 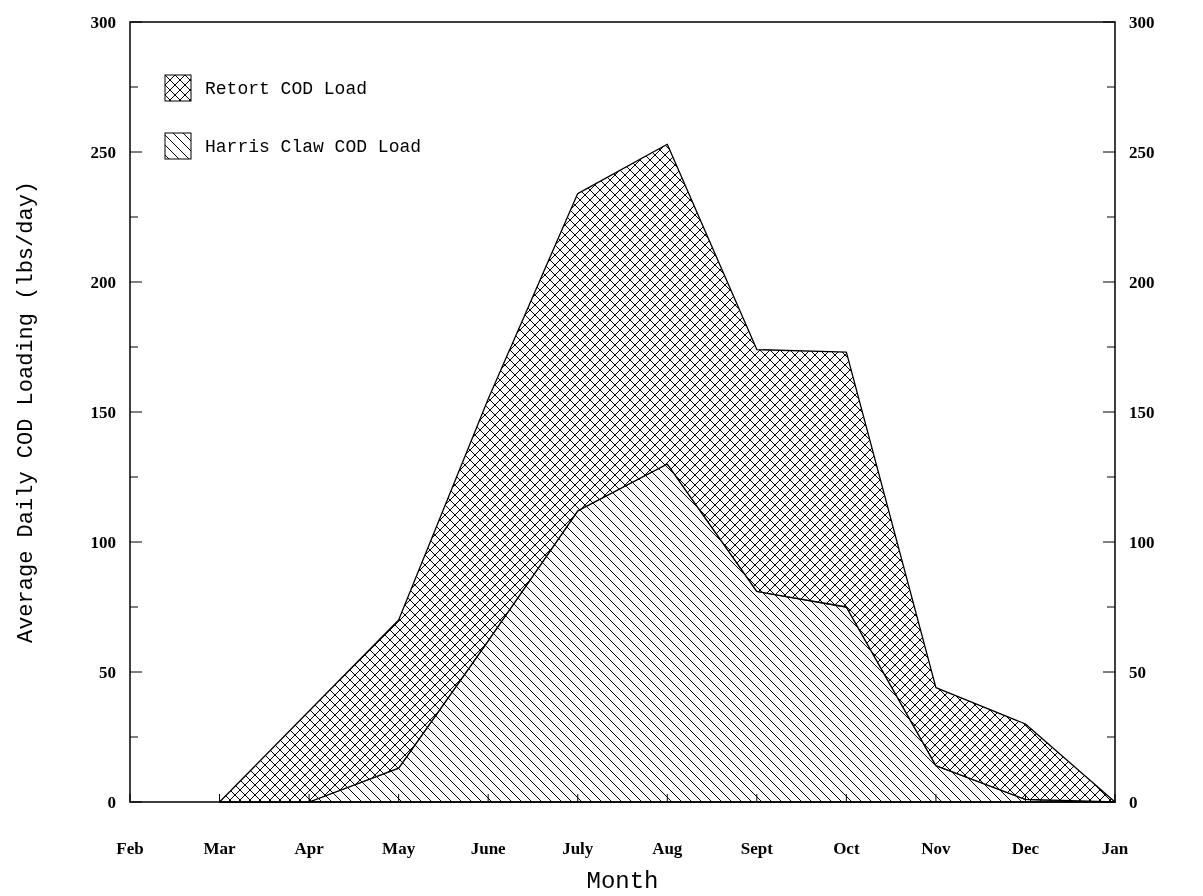 What do you see at coordinates (103, 412) in the screenshot?
I see `y-tick-label: 150` at bounding box center [103, 412].